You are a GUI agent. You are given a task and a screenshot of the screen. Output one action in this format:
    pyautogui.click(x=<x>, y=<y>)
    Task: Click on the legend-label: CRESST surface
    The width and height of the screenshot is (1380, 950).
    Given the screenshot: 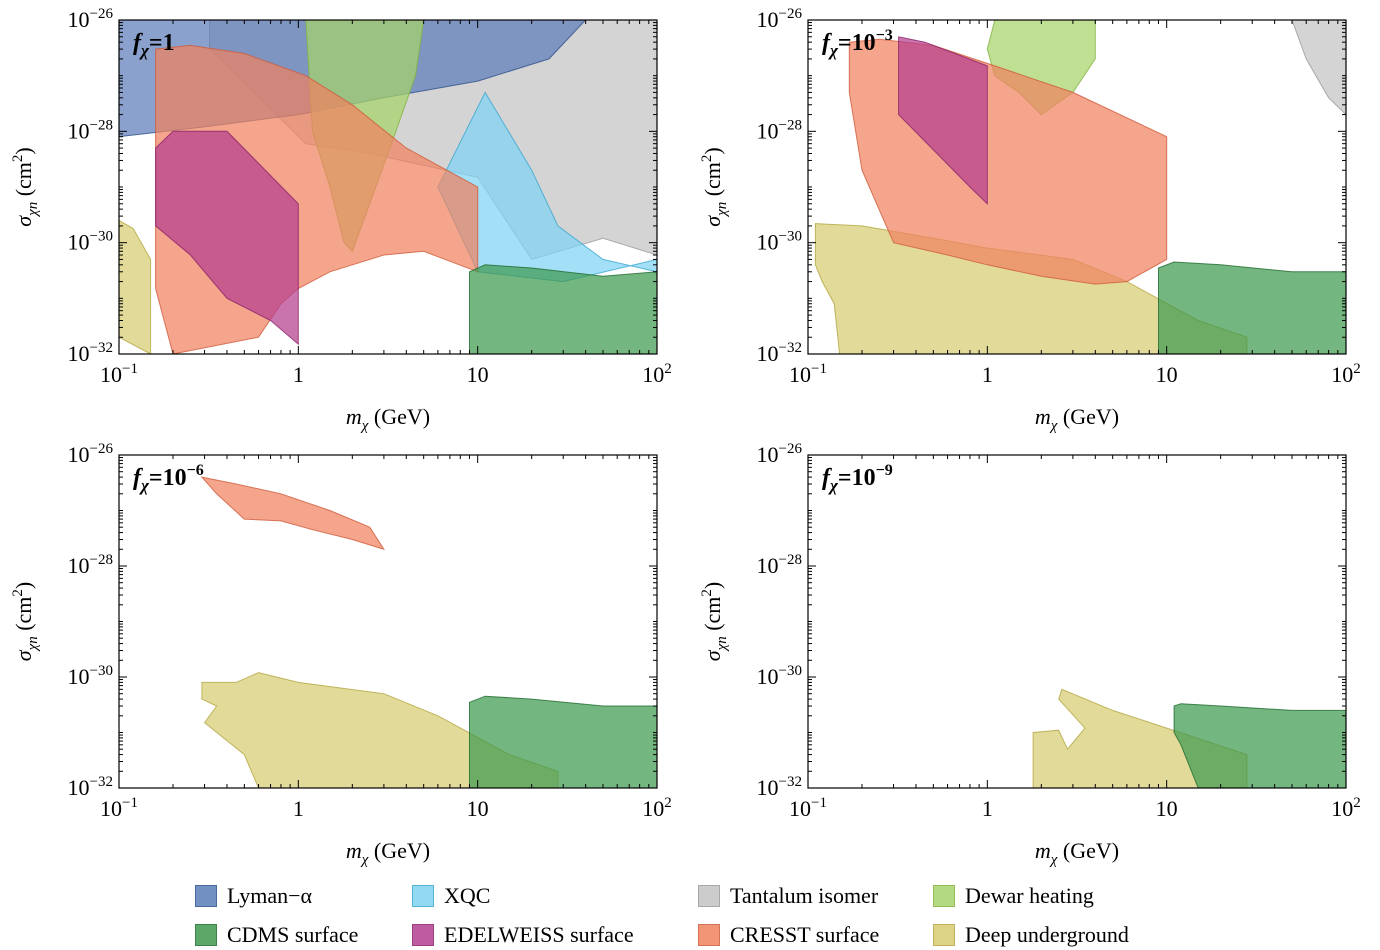 What is the action you would take?
    pyautogui.click(x=805, y=934)
    